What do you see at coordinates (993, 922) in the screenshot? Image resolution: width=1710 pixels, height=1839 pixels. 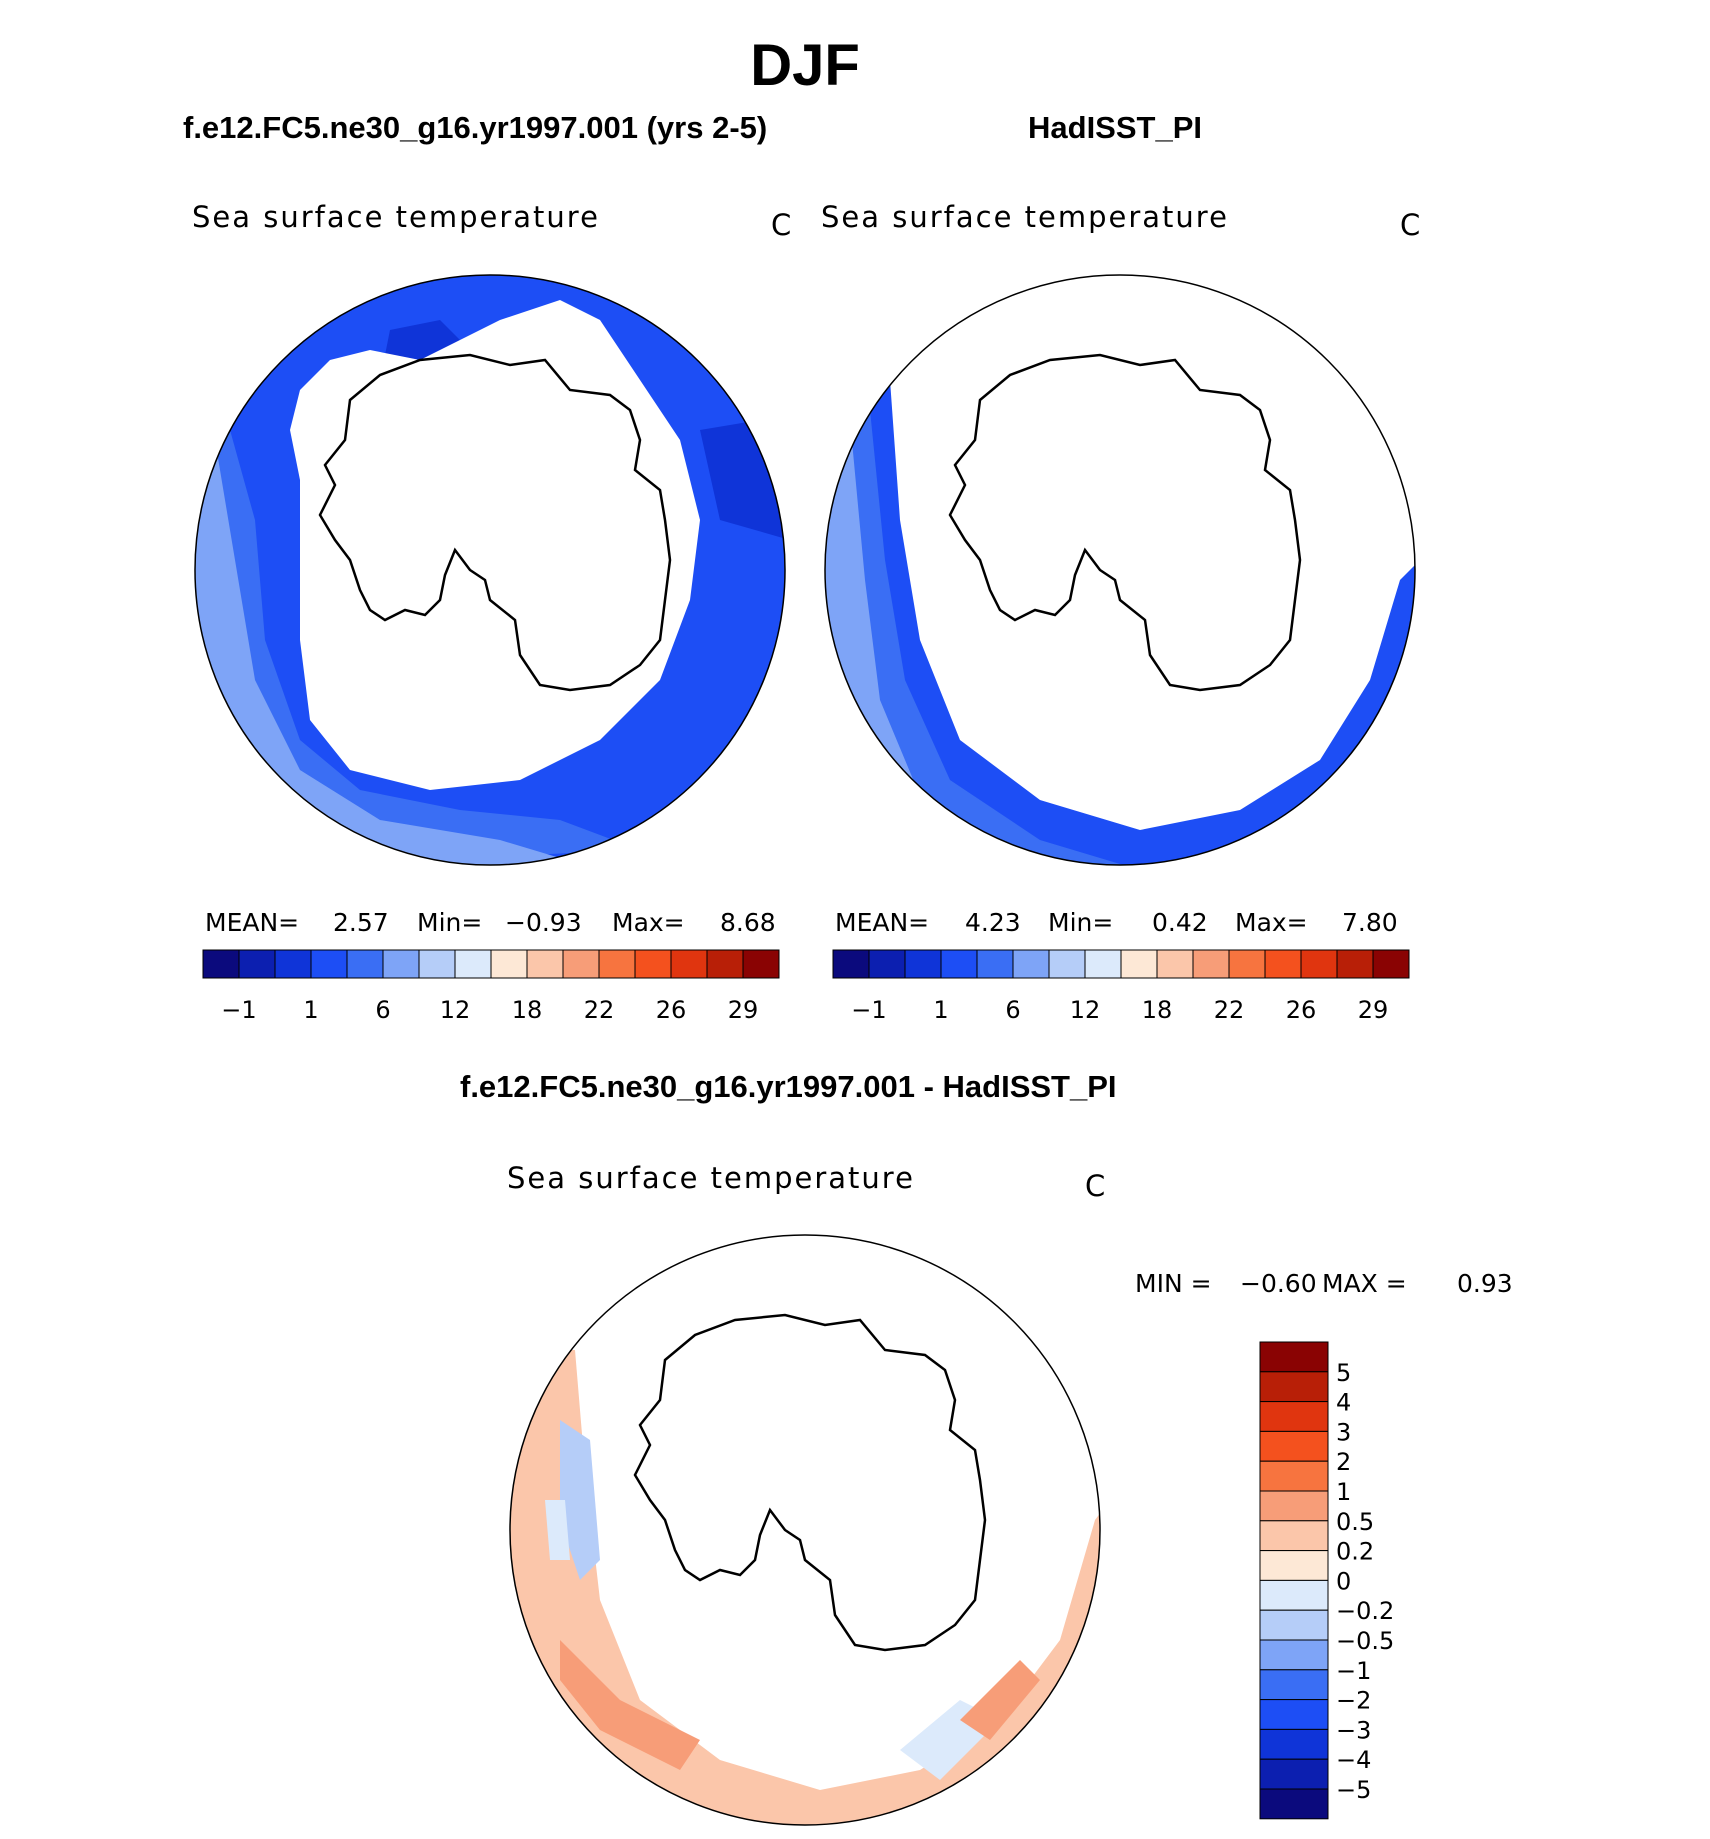 I see `right-mean-value: 4.23` at bounding box center [993, 922].